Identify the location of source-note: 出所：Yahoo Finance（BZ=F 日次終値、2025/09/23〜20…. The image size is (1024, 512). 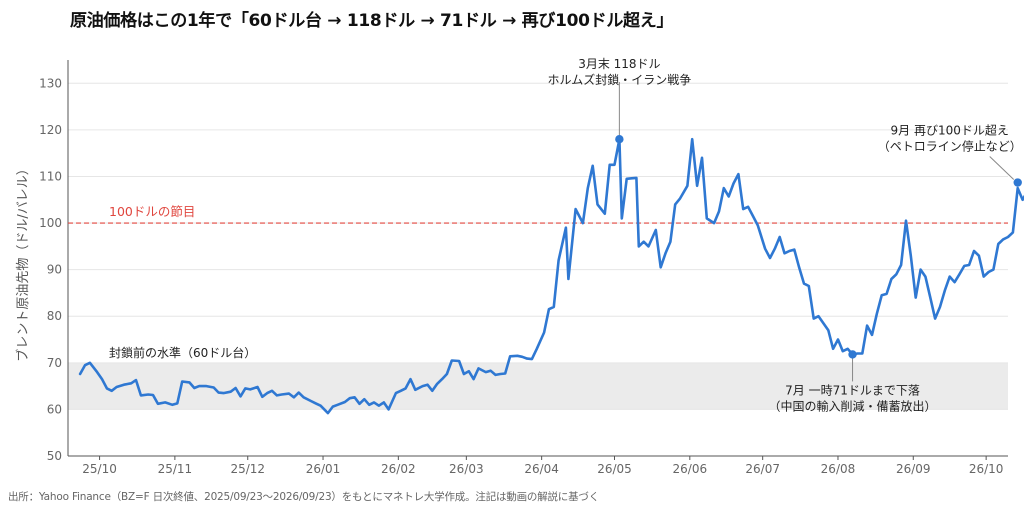
(304, 497).